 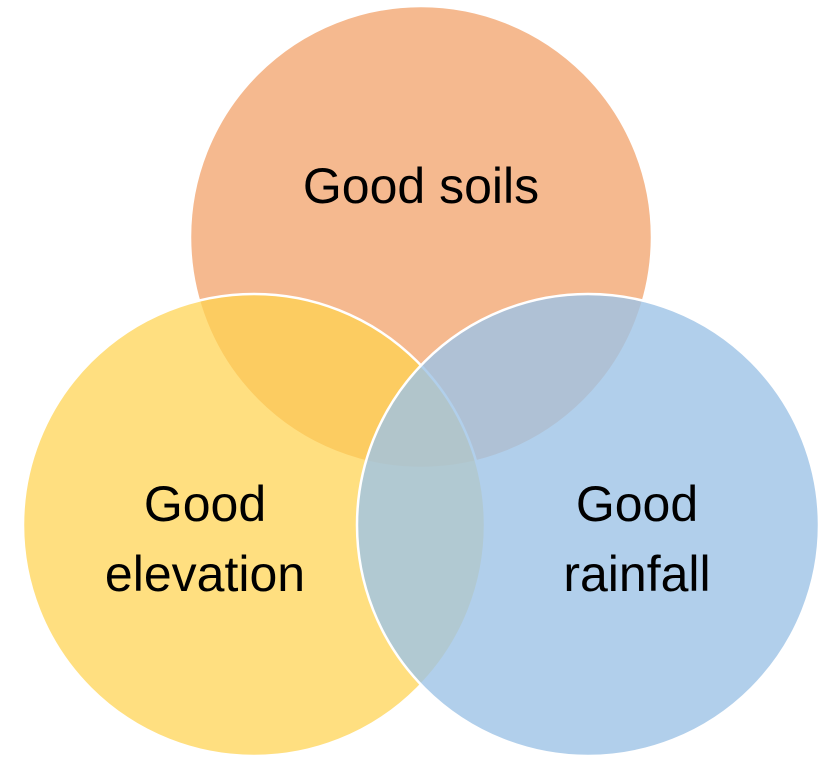 I want to click on label-elevation-line2: elevation, so click(x=205, y=574).